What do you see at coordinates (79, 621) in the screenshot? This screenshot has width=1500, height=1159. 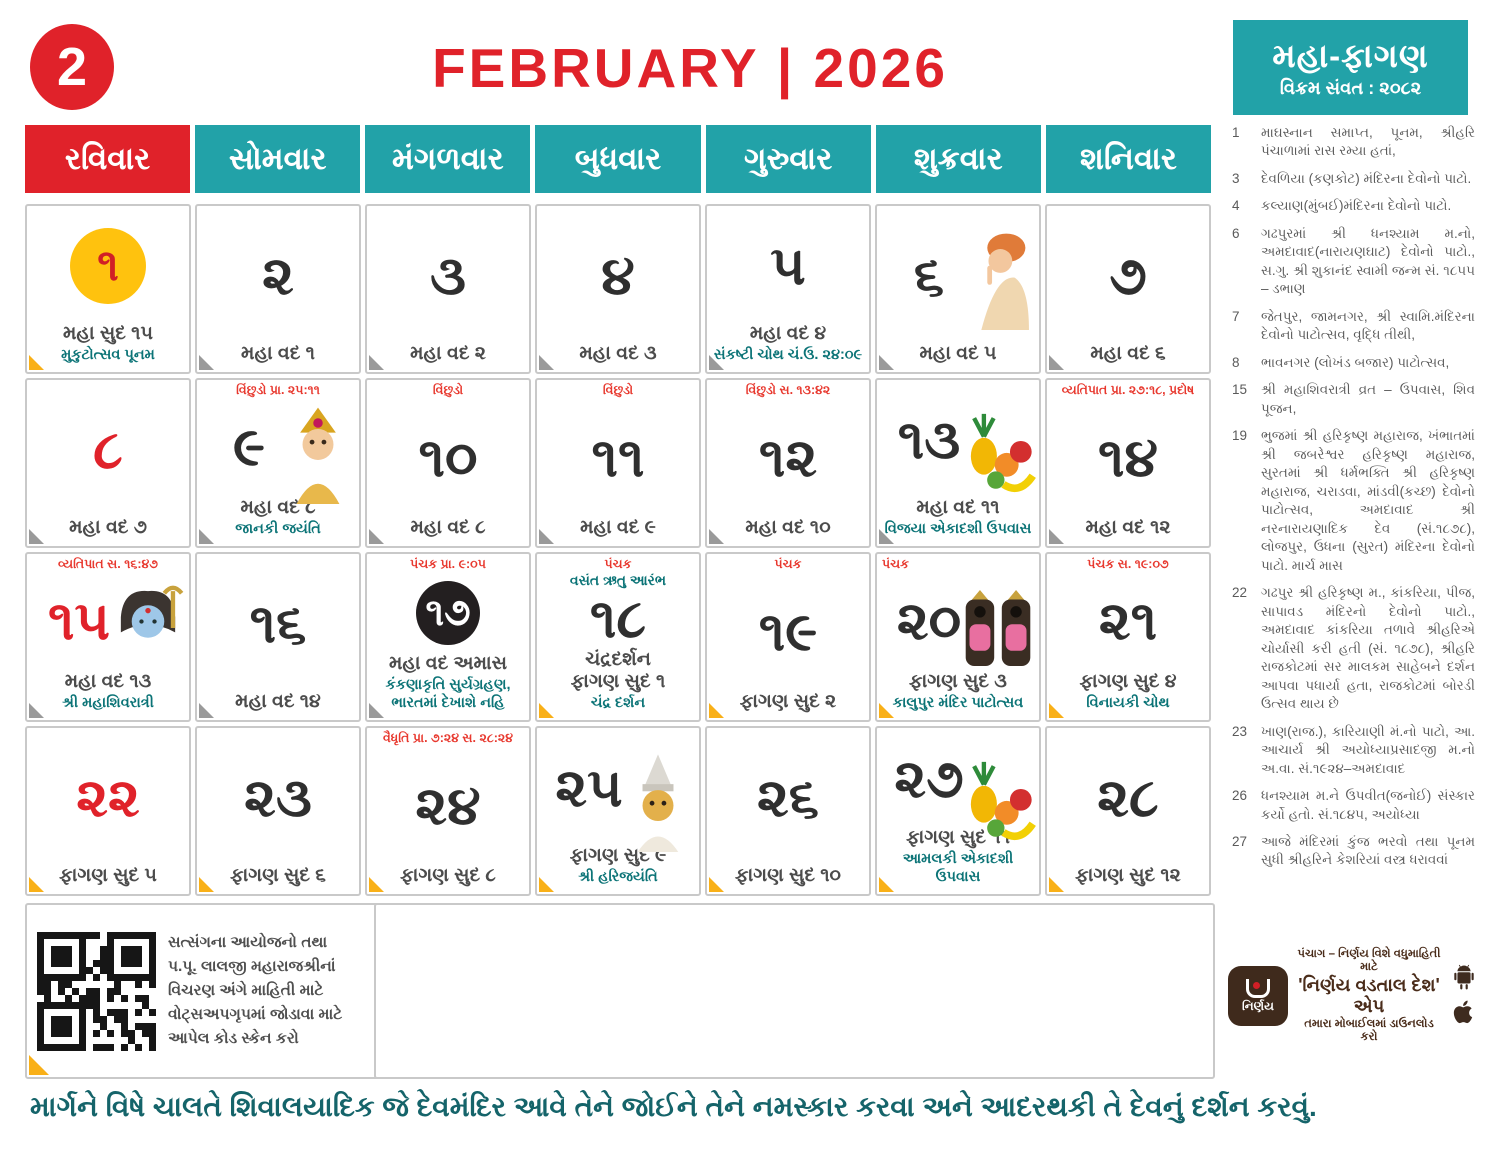 I see `day-number: ૧૫` at bounding box center [79, 621].